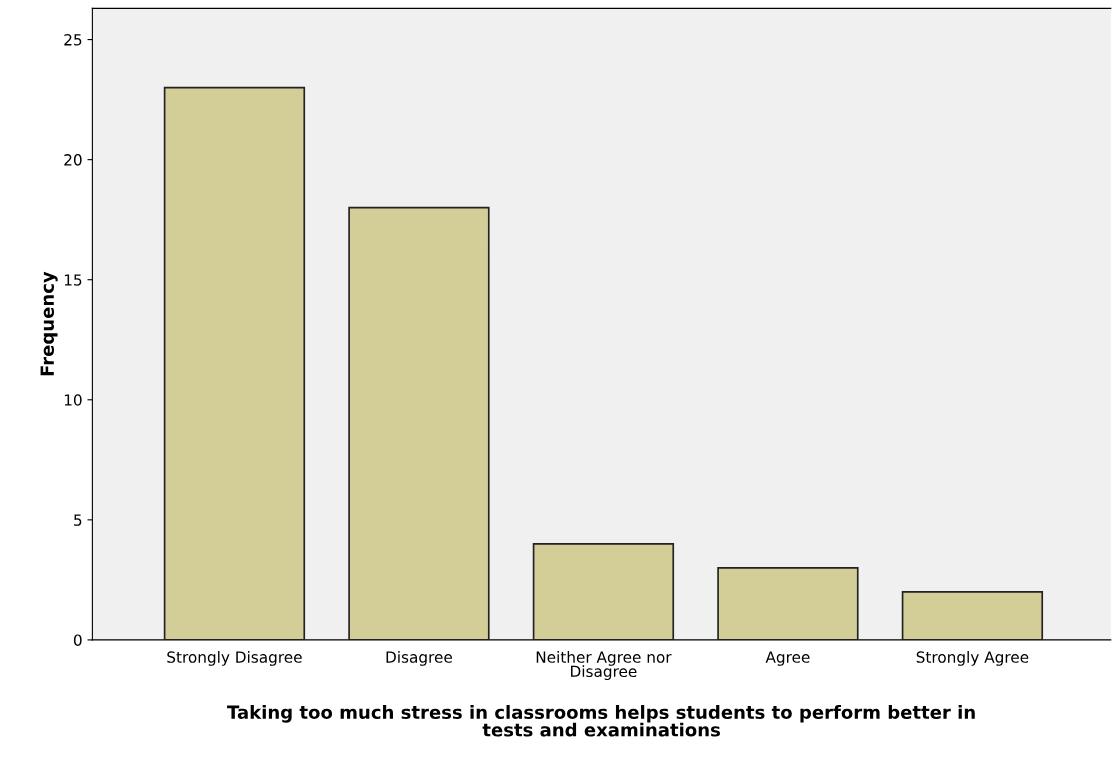 Image resolution: width=1113 pixels, height=760 pixels. Describe the element at coordinates (419, 658) in the screenshot. I see `x-tick-label: Disagree` at that location.